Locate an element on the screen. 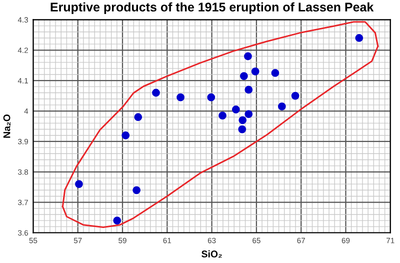  y-axis-title: Na₂O is located at coordinates (6, 126).